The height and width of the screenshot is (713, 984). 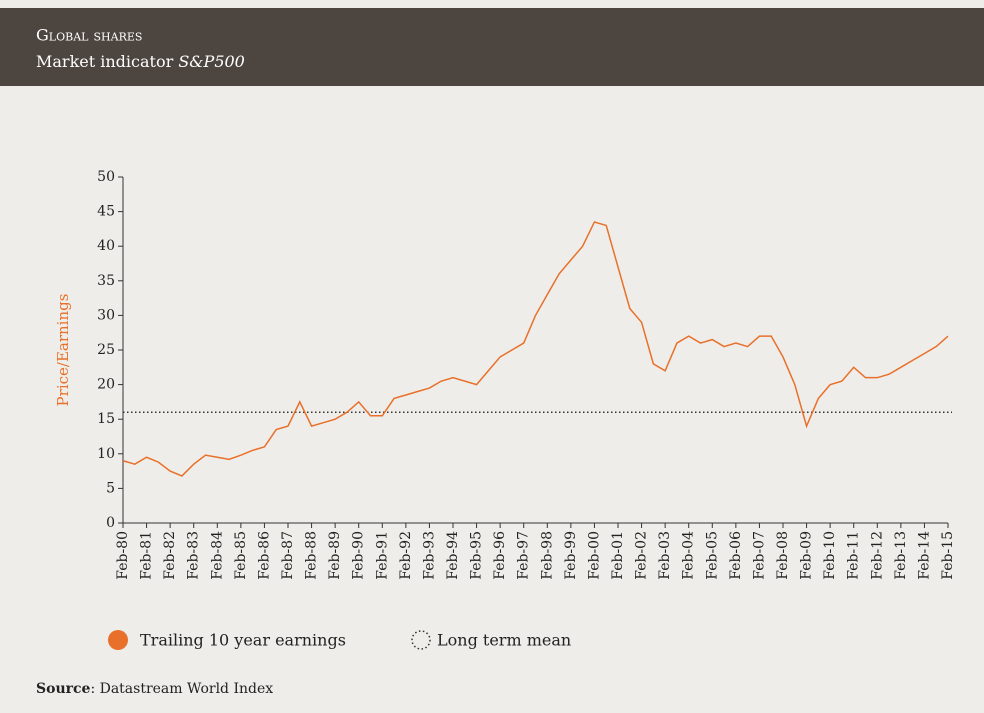 What do you see at coordinates (477, 555) in the screenshot?
I see `x-tick-label: Feb-95` at bounding box center [477, 555].